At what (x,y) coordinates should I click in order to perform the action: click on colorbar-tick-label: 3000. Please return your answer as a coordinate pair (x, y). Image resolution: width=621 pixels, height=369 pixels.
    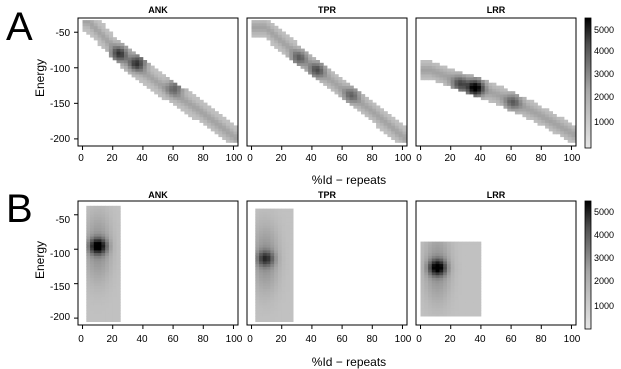
    Looking at the image, I should click on (604, 74).